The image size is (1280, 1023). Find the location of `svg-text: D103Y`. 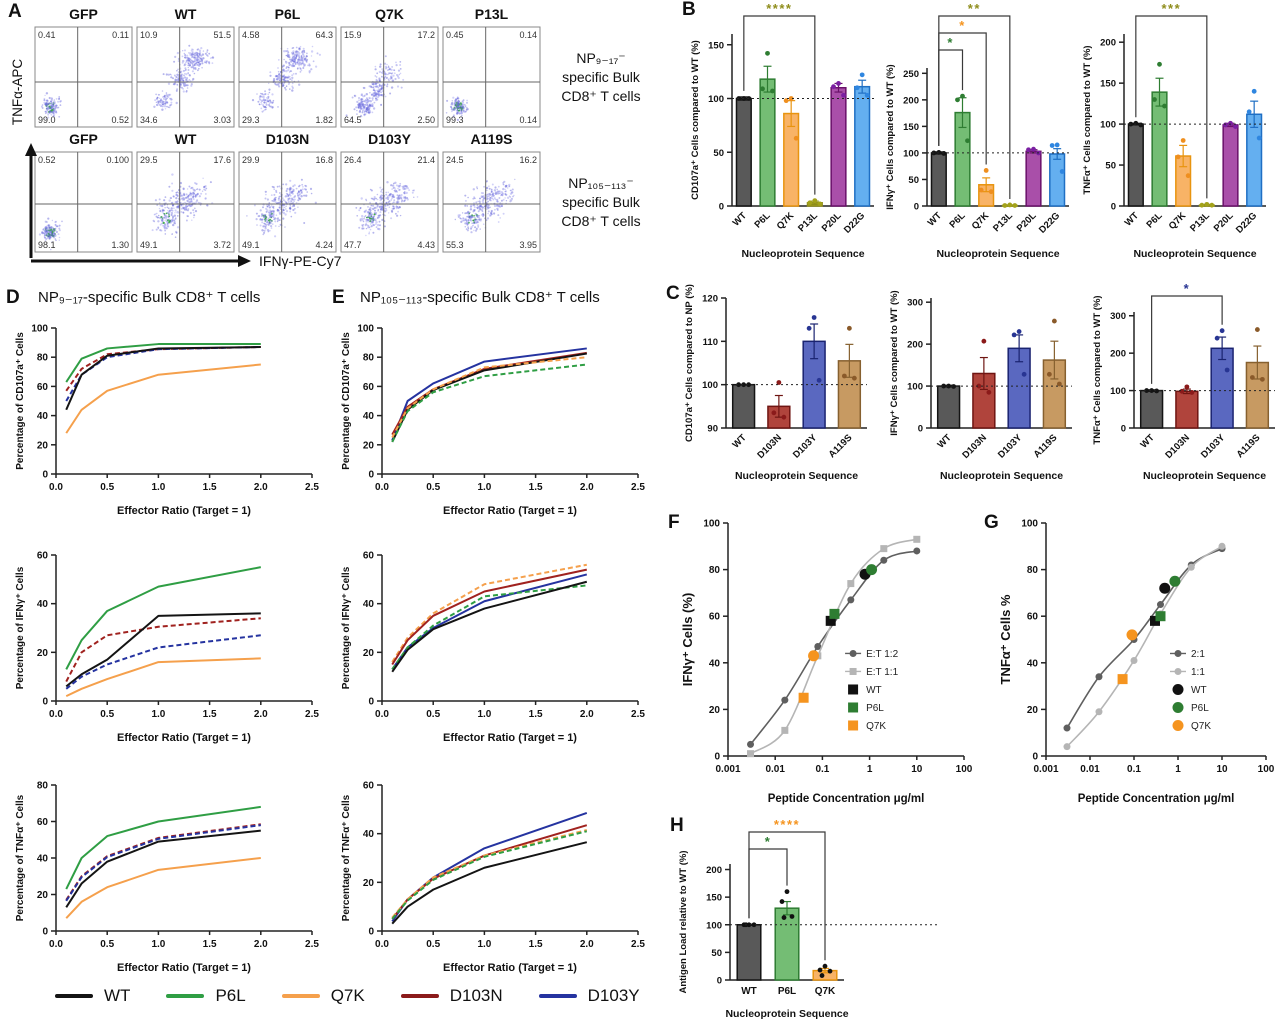

svg-text: D103Y is located at coordinates (805, 446).